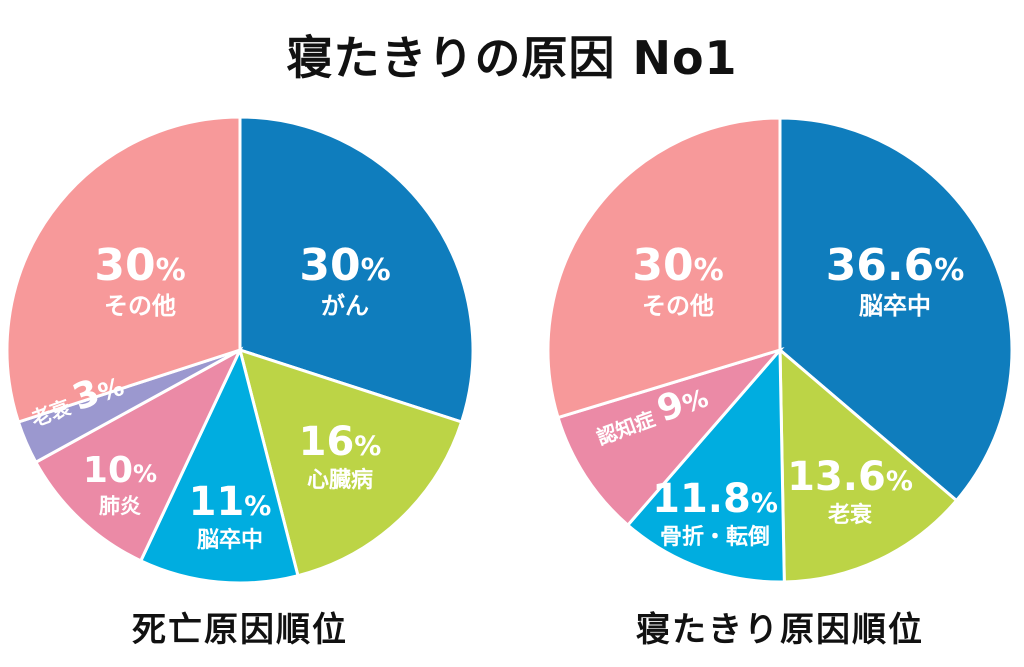  I want to click on slice-label-group: 30%がん, so click(344, 280).